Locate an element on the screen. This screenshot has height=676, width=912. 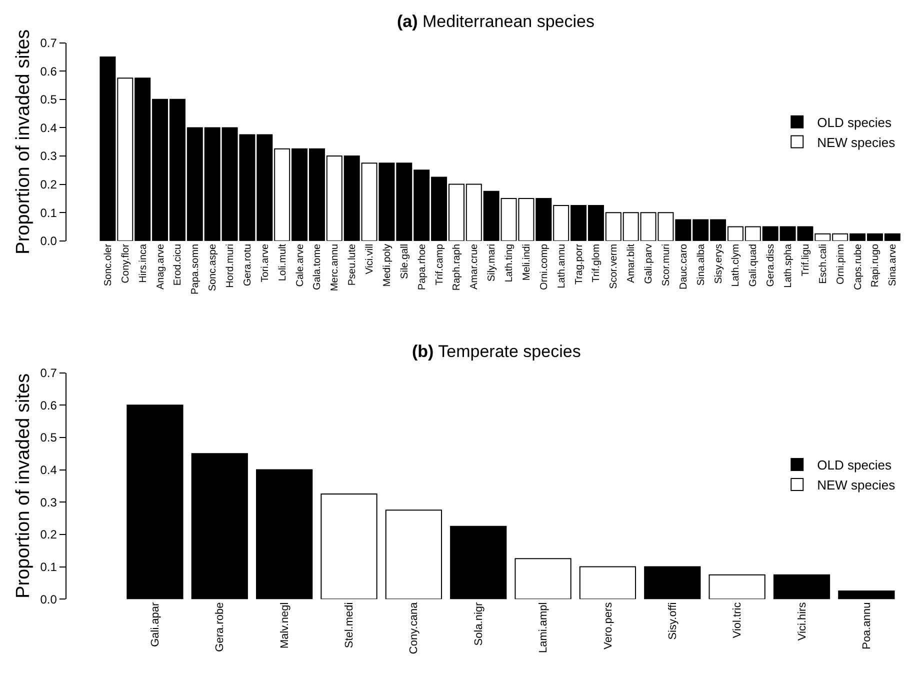
x-tick-label: Scor.muri is located at coordinates (666, 265).